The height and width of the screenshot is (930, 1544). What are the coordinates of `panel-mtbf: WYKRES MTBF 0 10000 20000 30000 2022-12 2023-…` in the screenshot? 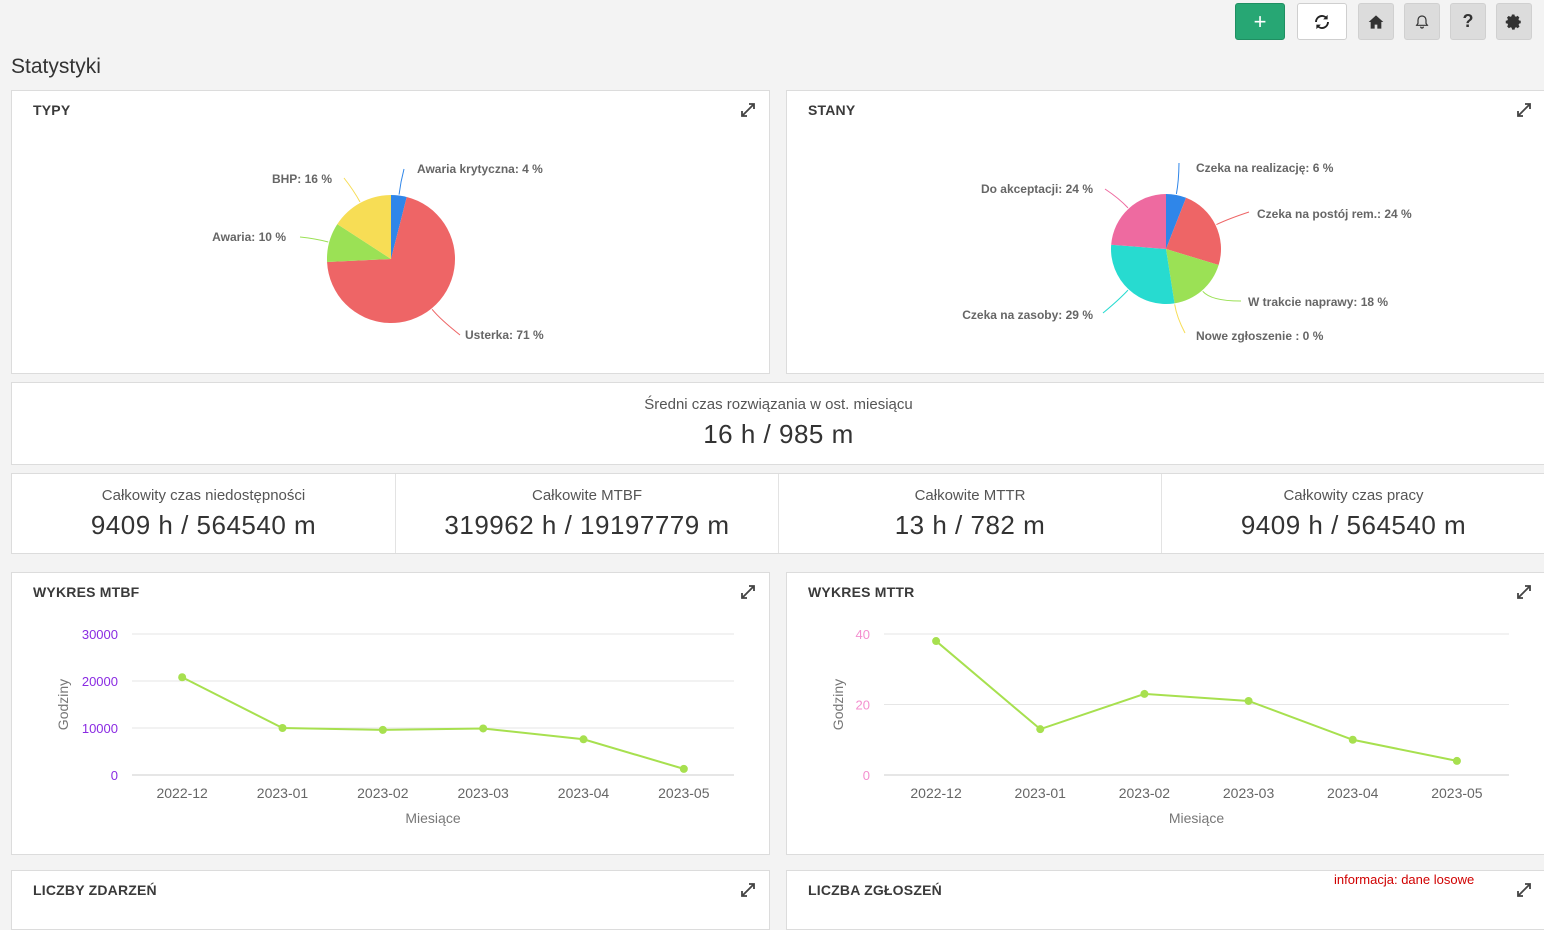 It's located at (390, 713).